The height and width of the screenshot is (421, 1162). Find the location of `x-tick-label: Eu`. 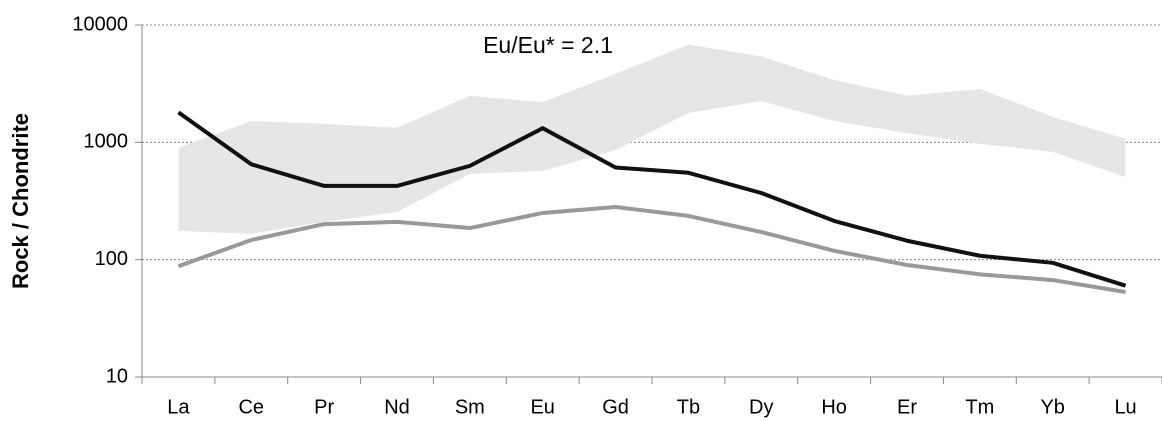

x-tick-label: Eu is located at coordinates (542, 407).